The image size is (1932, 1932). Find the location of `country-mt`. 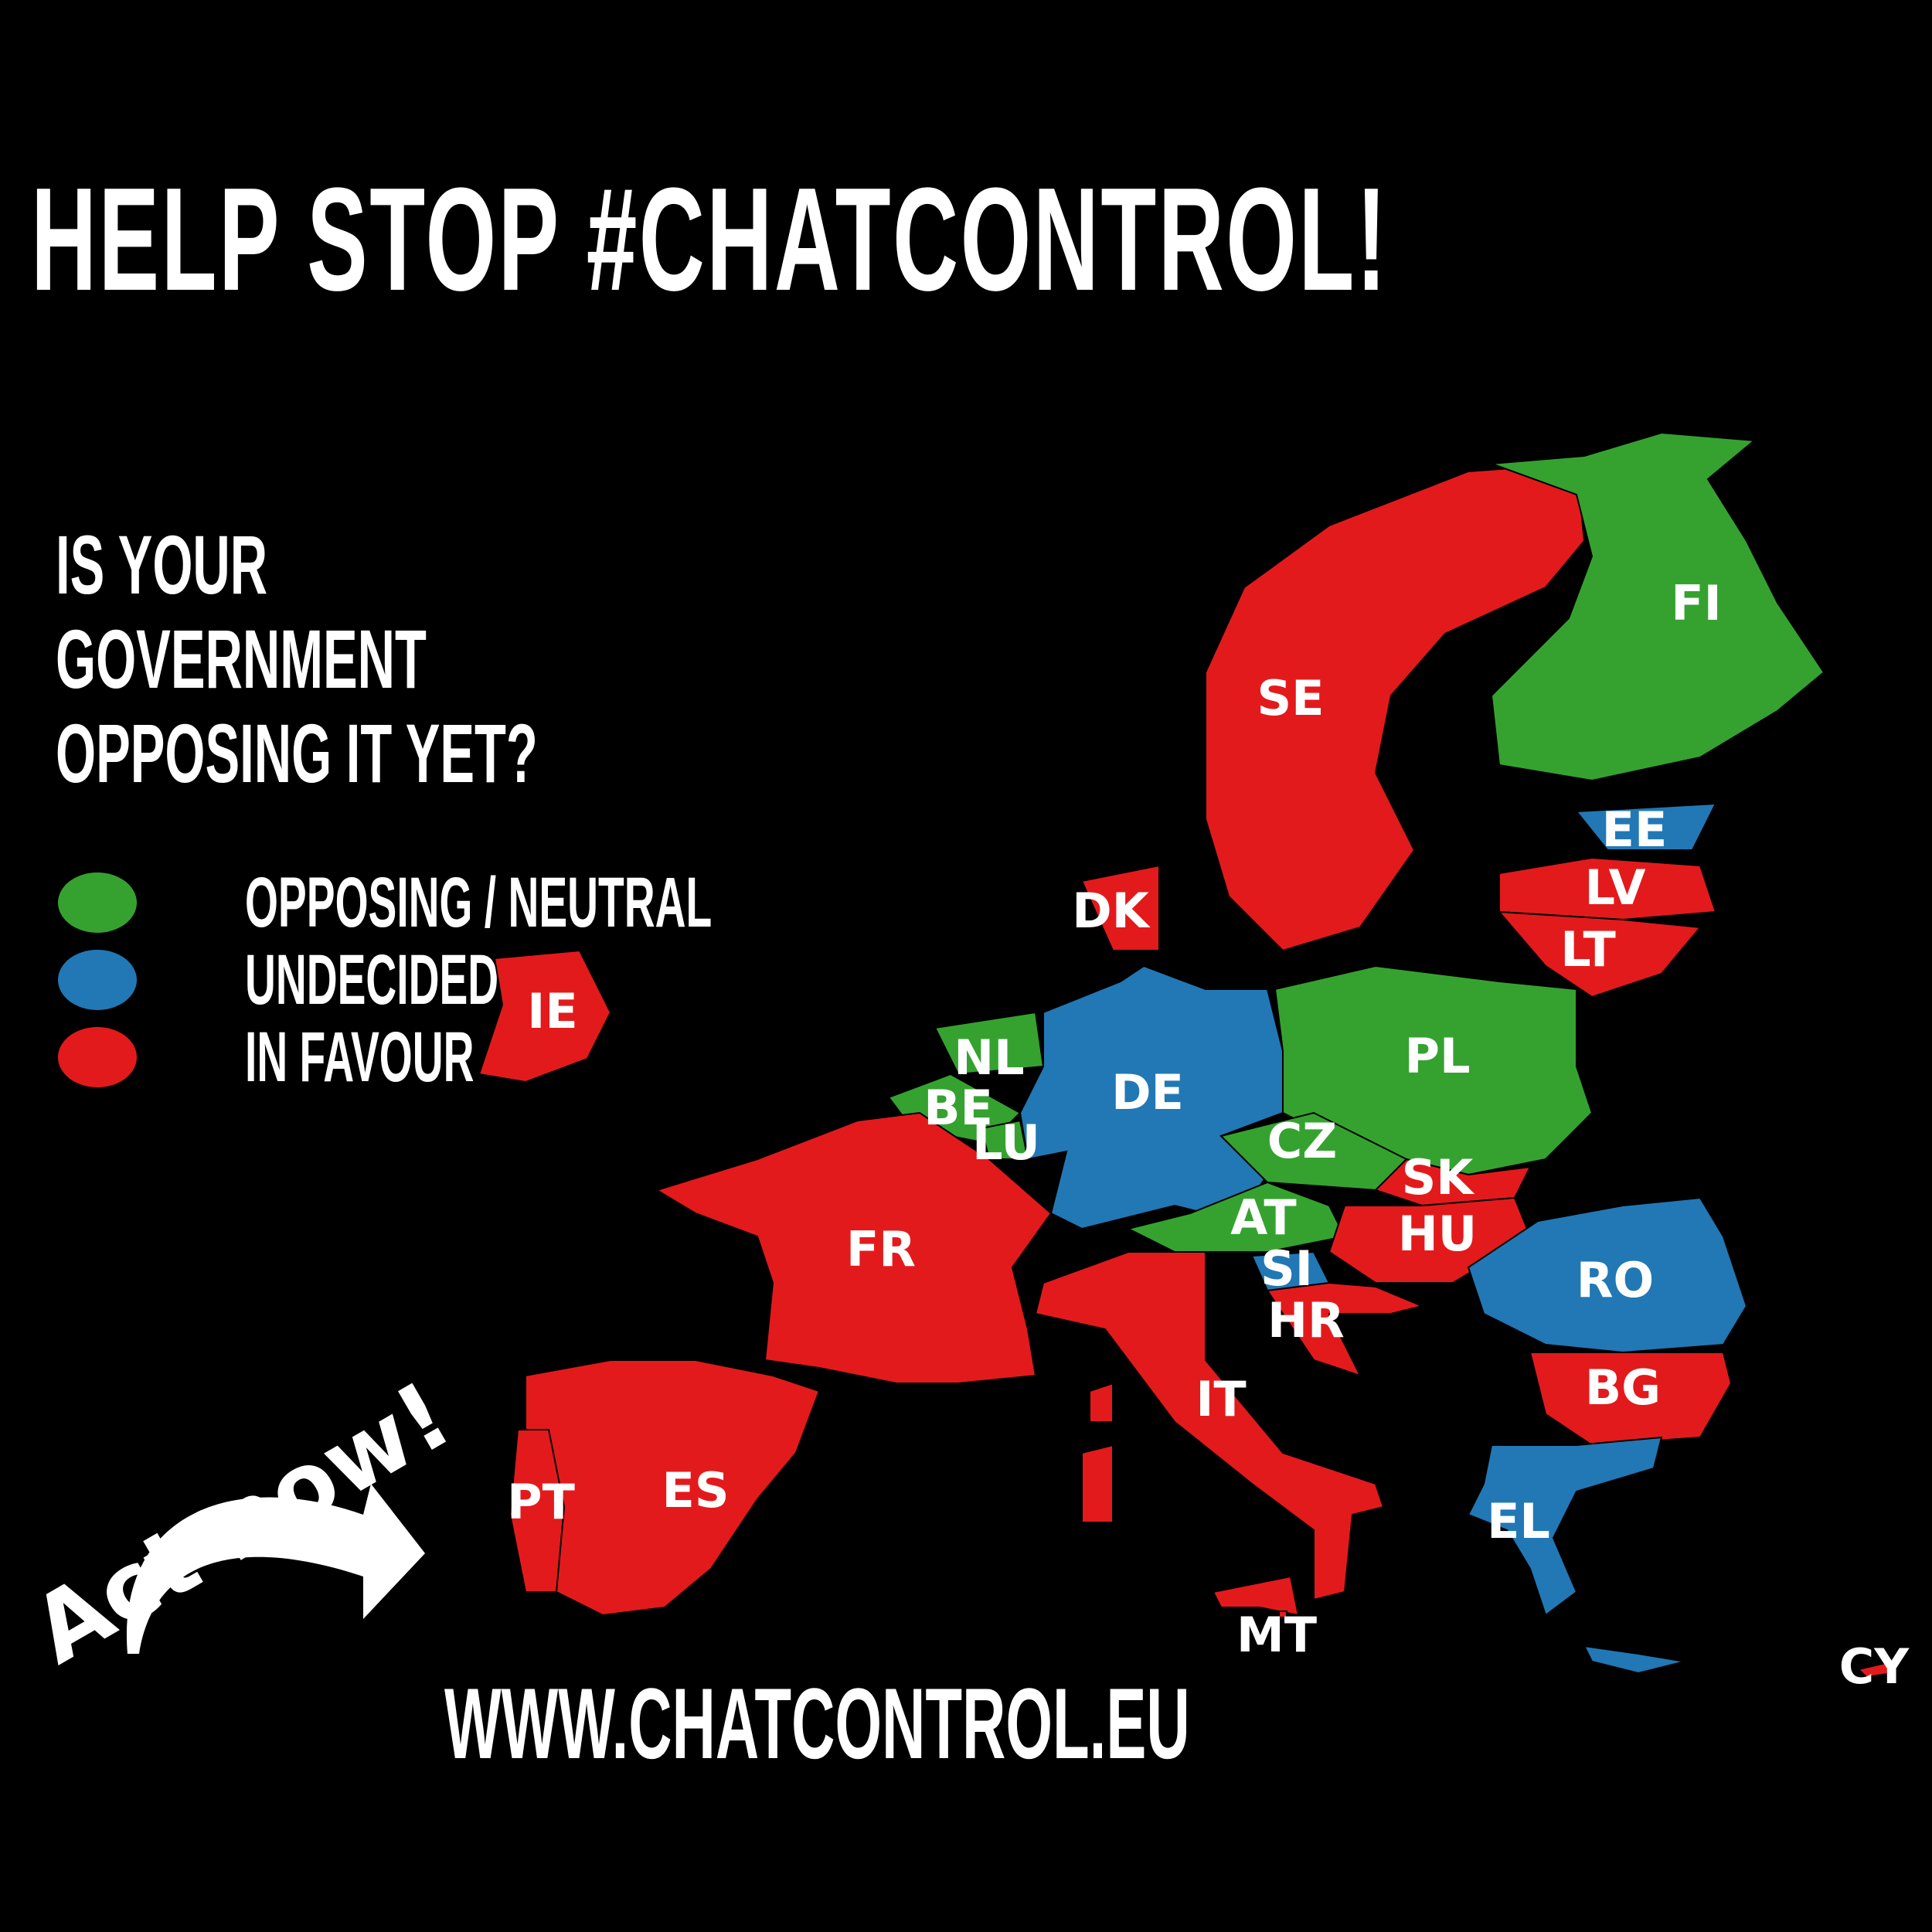

country-mt is located at coordinates (1283, 1614).